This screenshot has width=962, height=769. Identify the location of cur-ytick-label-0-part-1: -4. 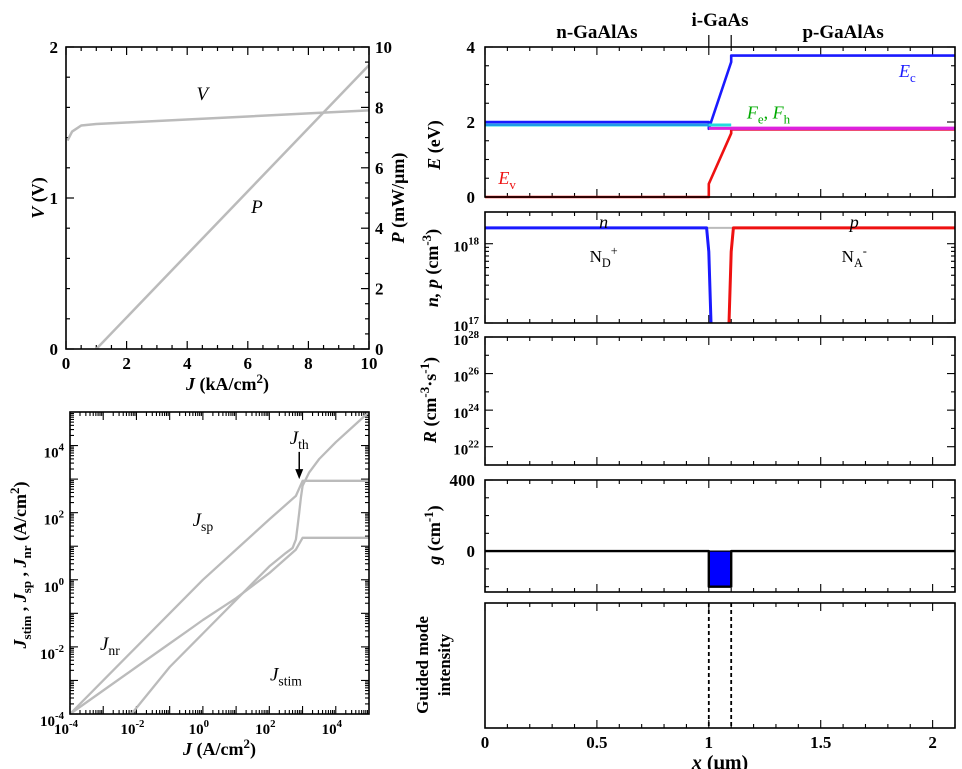
(60, 716).